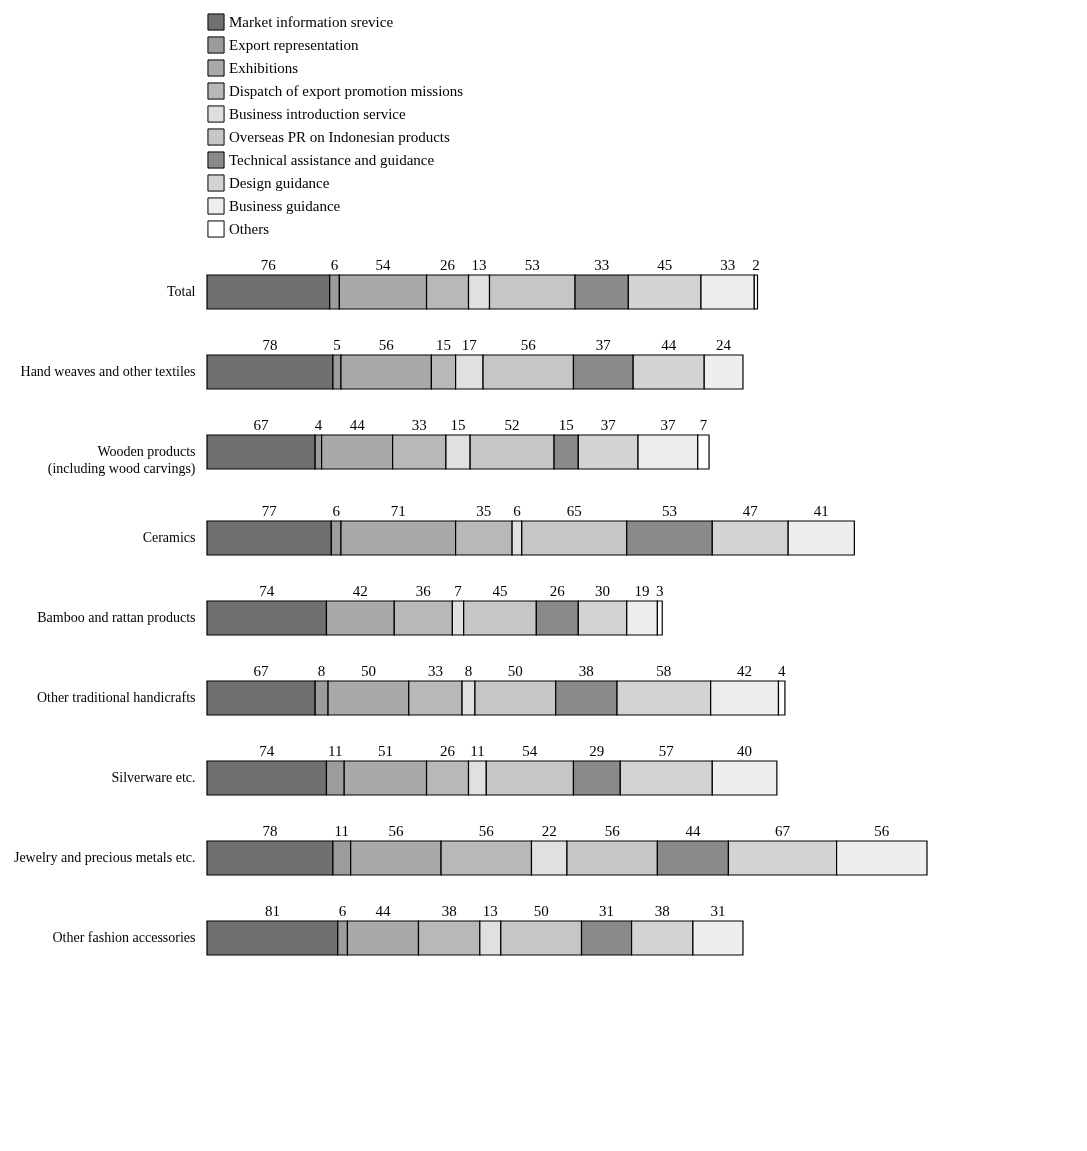  What do you see at coordinates (603, 591) in the screenshot?
I see `data-label: 30` at bounding box center [603, 591].